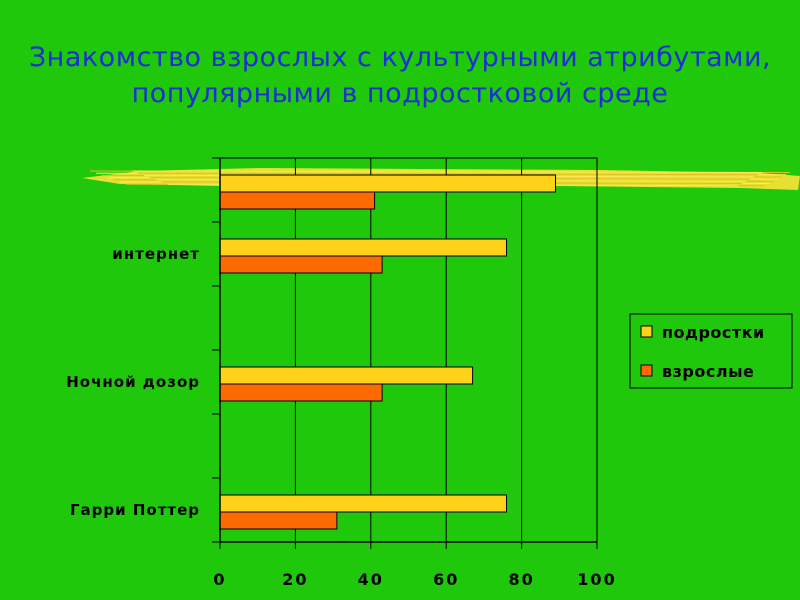 This screenshot has width=800, height=600. What do you see at coordinates (135, 510) in the screenshot?
I see `category-label: Гарри Поттер` at bounding box center [135, 510].